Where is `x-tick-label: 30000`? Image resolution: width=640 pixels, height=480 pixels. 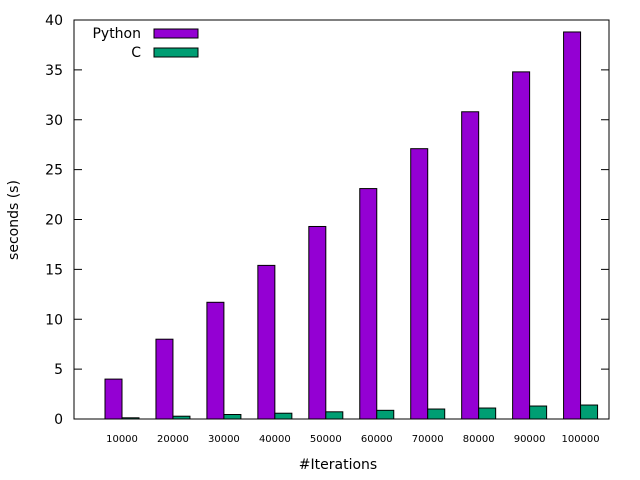
x-tick-label: 30000 is located at coordinates (224, 439).